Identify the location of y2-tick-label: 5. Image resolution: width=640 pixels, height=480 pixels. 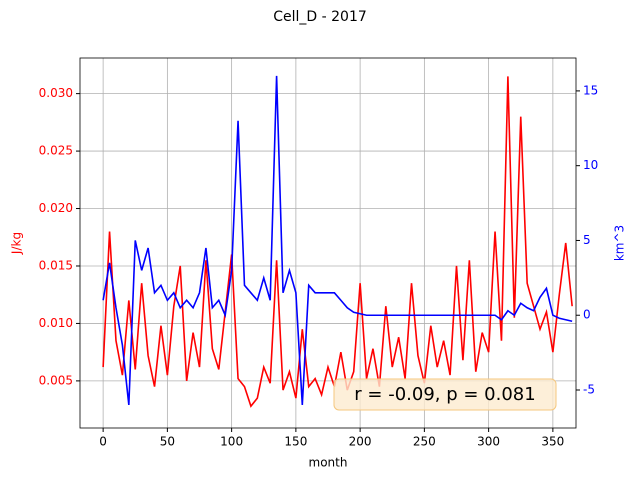
(587, 240).